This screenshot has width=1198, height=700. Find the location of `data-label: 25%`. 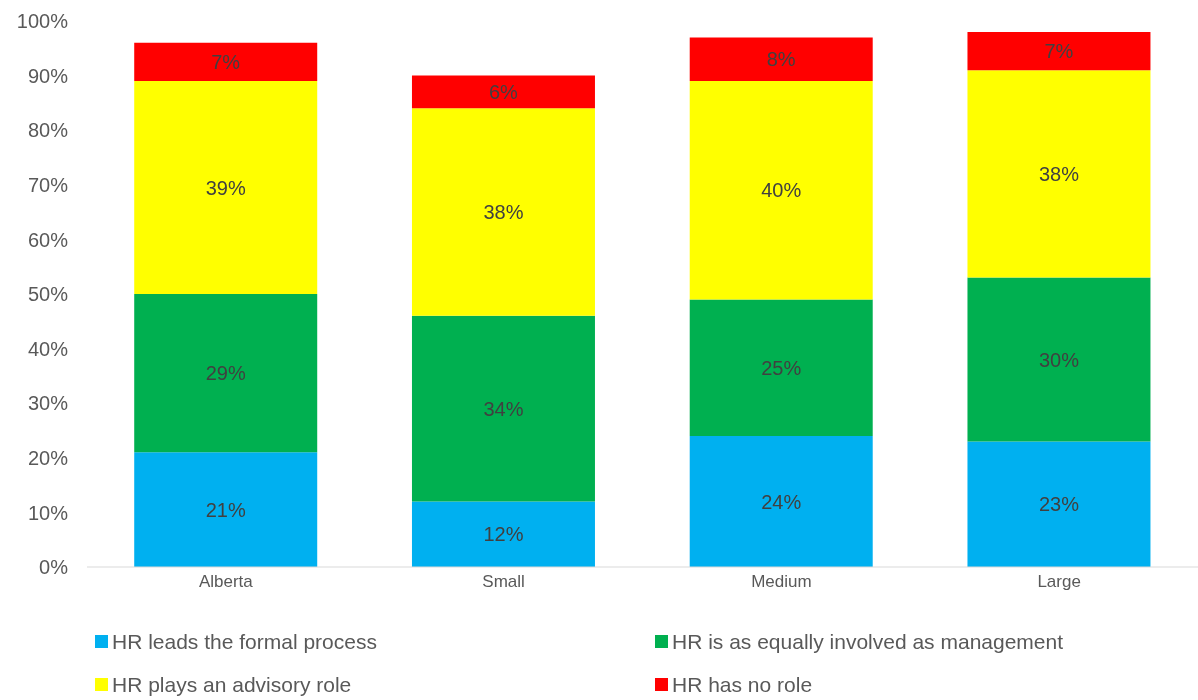

data-label: 25% is located at coordinates (781, 367).